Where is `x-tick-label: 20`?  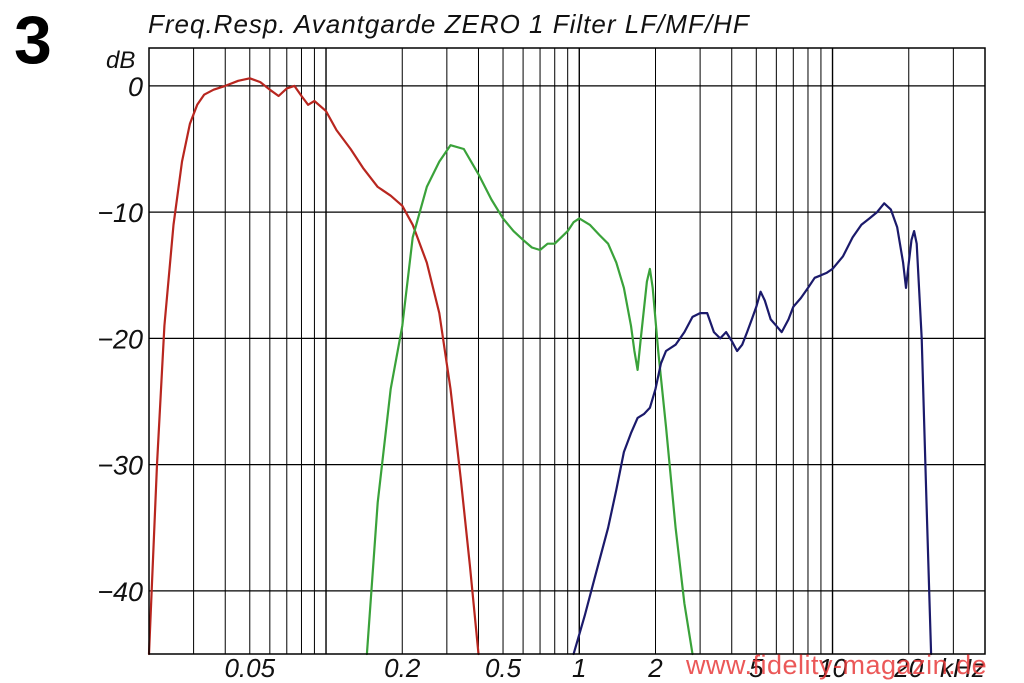
x-tick-label: 20 is located at coordinates (908, 668).